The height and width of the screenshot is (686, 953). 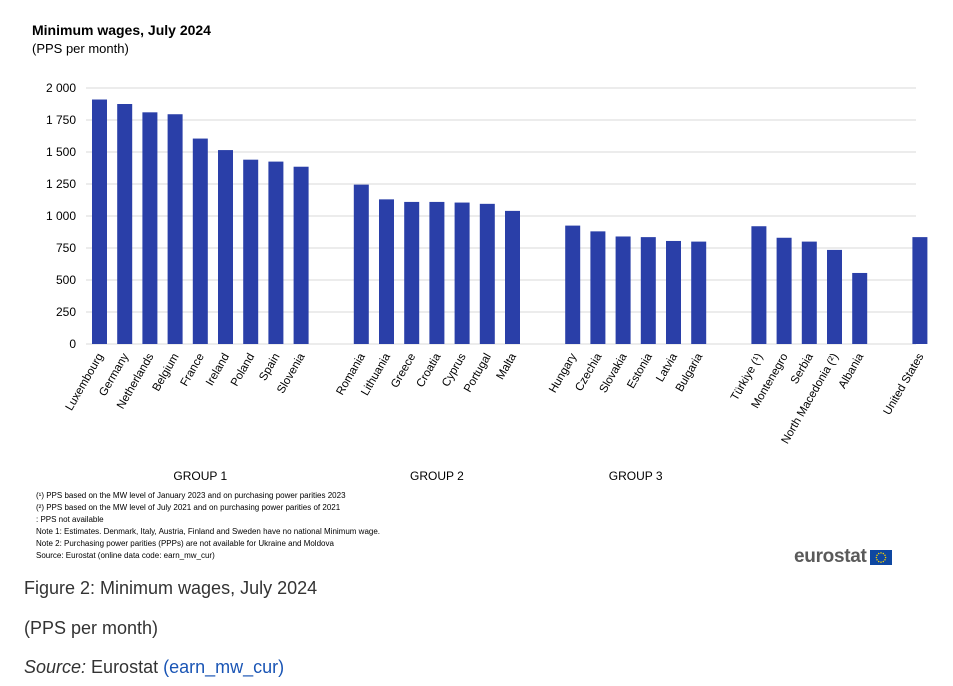 What do you see at coordinates (121, 30) in the screenshot?
I see `chart-title: Minimum wages, July 2024` at bounding box center [121, 30].